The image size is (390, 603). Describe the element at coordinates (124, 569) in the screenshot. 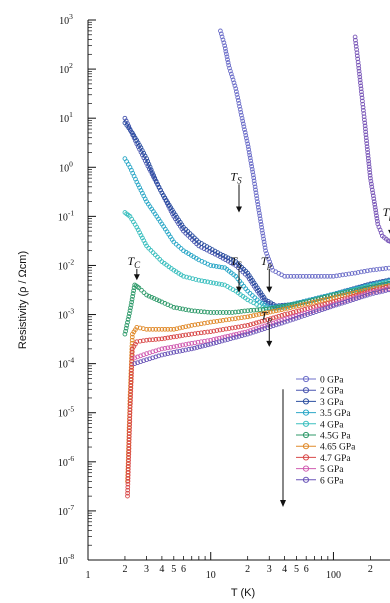

I see `x-tick-label: 2` at that location.